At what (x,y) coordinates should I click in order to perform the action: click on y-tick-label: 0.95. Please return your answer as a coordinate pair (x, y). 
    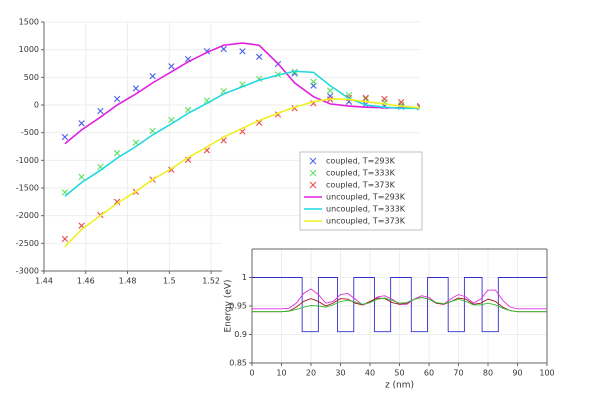
    Looking at the image, I should click on (238, 306).